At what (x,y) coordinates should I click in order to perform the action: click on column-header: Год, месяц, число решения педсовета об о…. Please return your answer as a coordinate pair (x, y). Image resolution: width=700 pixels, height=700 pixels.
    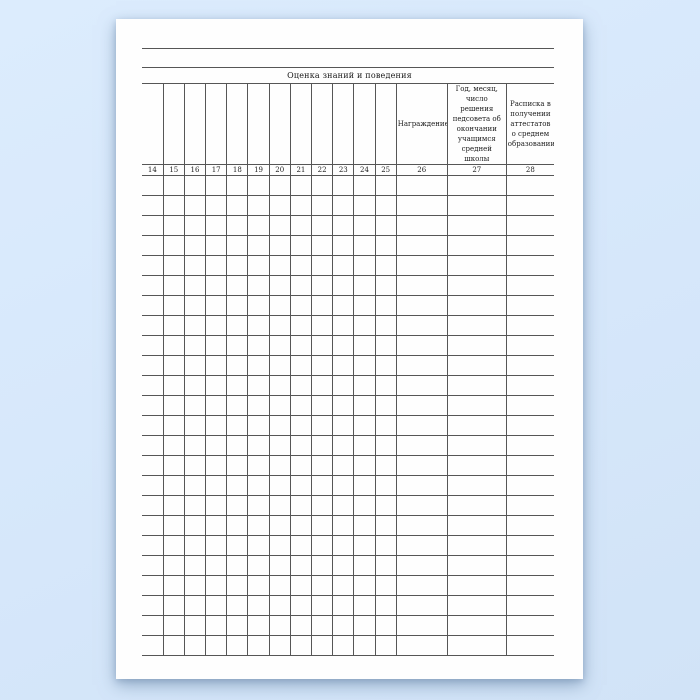
    Looking at the image, I should click on (477, 124).